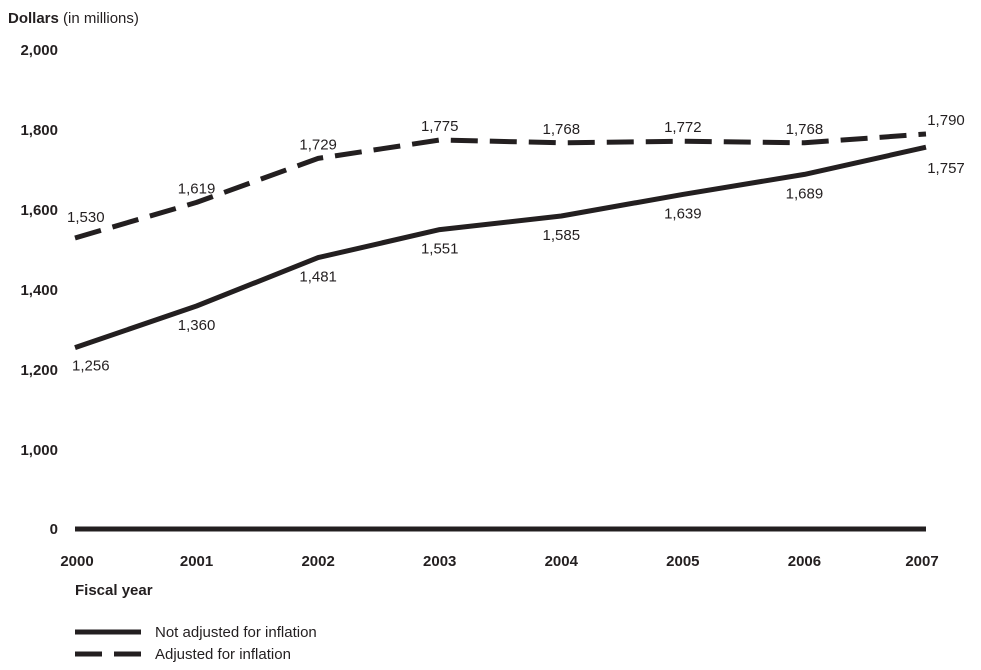 This screenshot has height=670, width=981. Describe the element at coordinates (683, 213) in the screenshot. I see `data-label: 1,639` at that location.